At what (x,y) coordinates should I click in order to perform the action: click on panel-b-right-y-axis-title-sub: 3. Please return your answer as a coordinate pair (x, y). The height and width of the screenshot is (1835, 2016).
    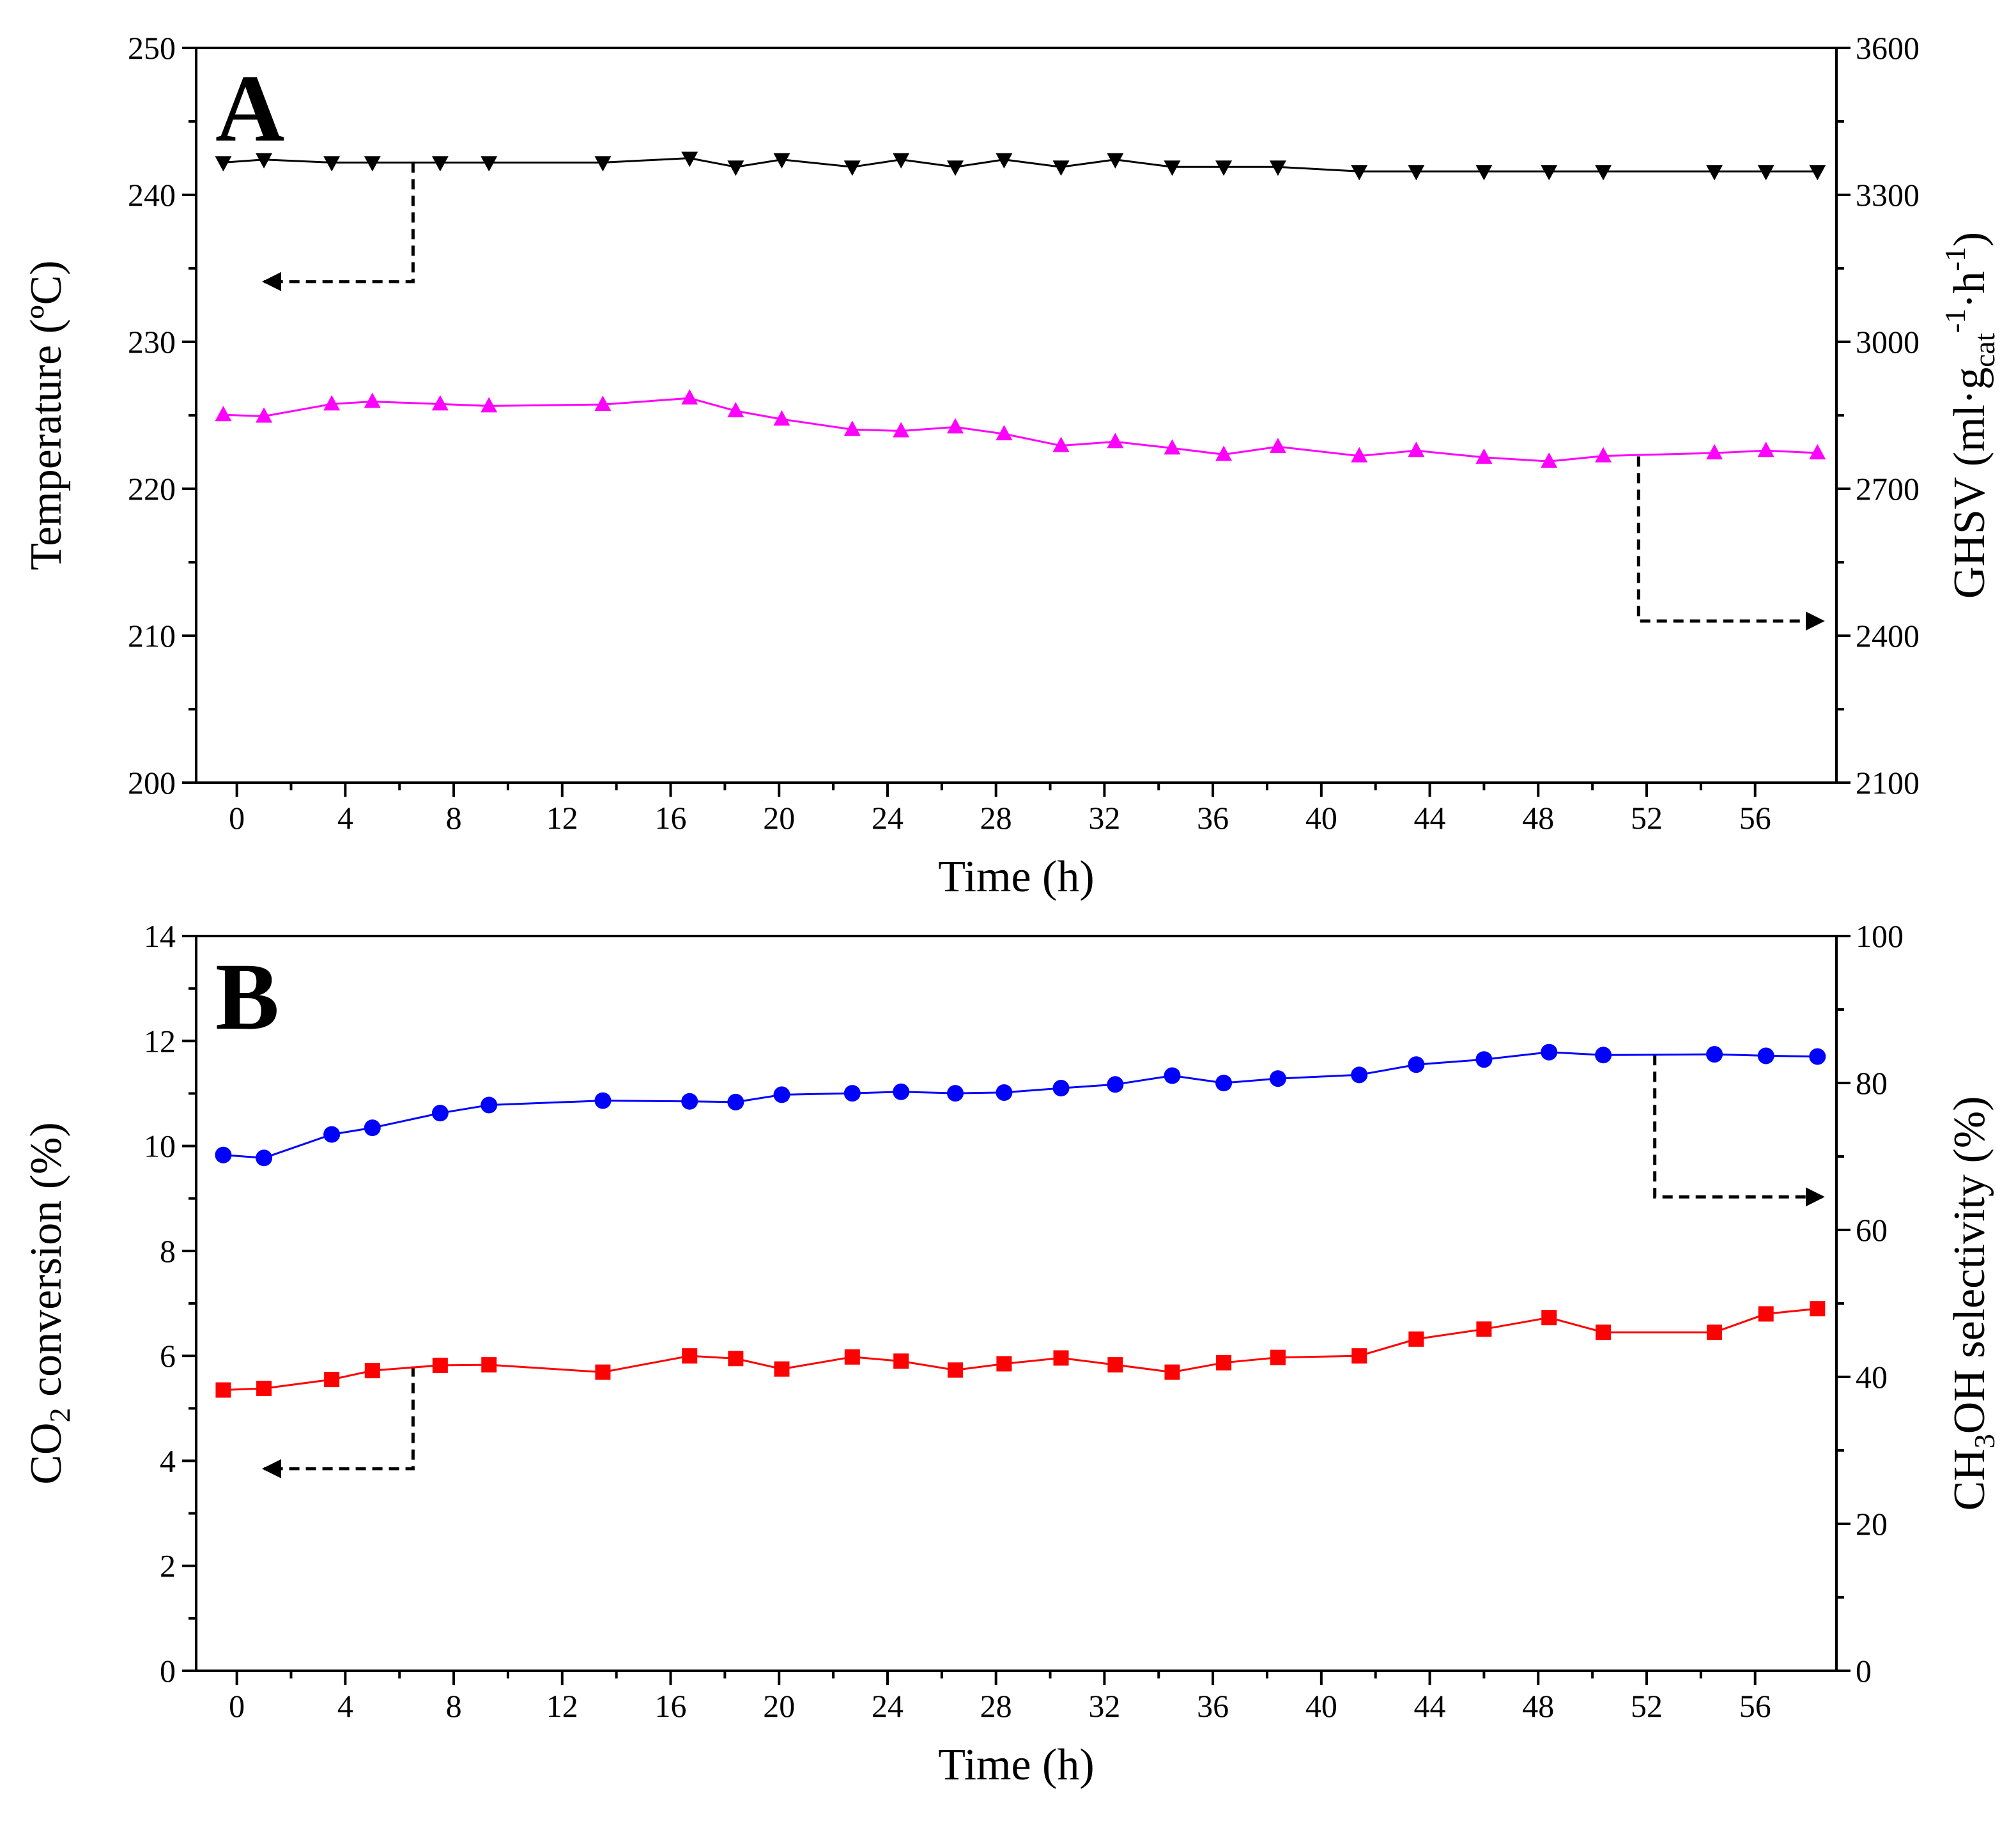
    Looking at the image, I should click on (1984, 1441).